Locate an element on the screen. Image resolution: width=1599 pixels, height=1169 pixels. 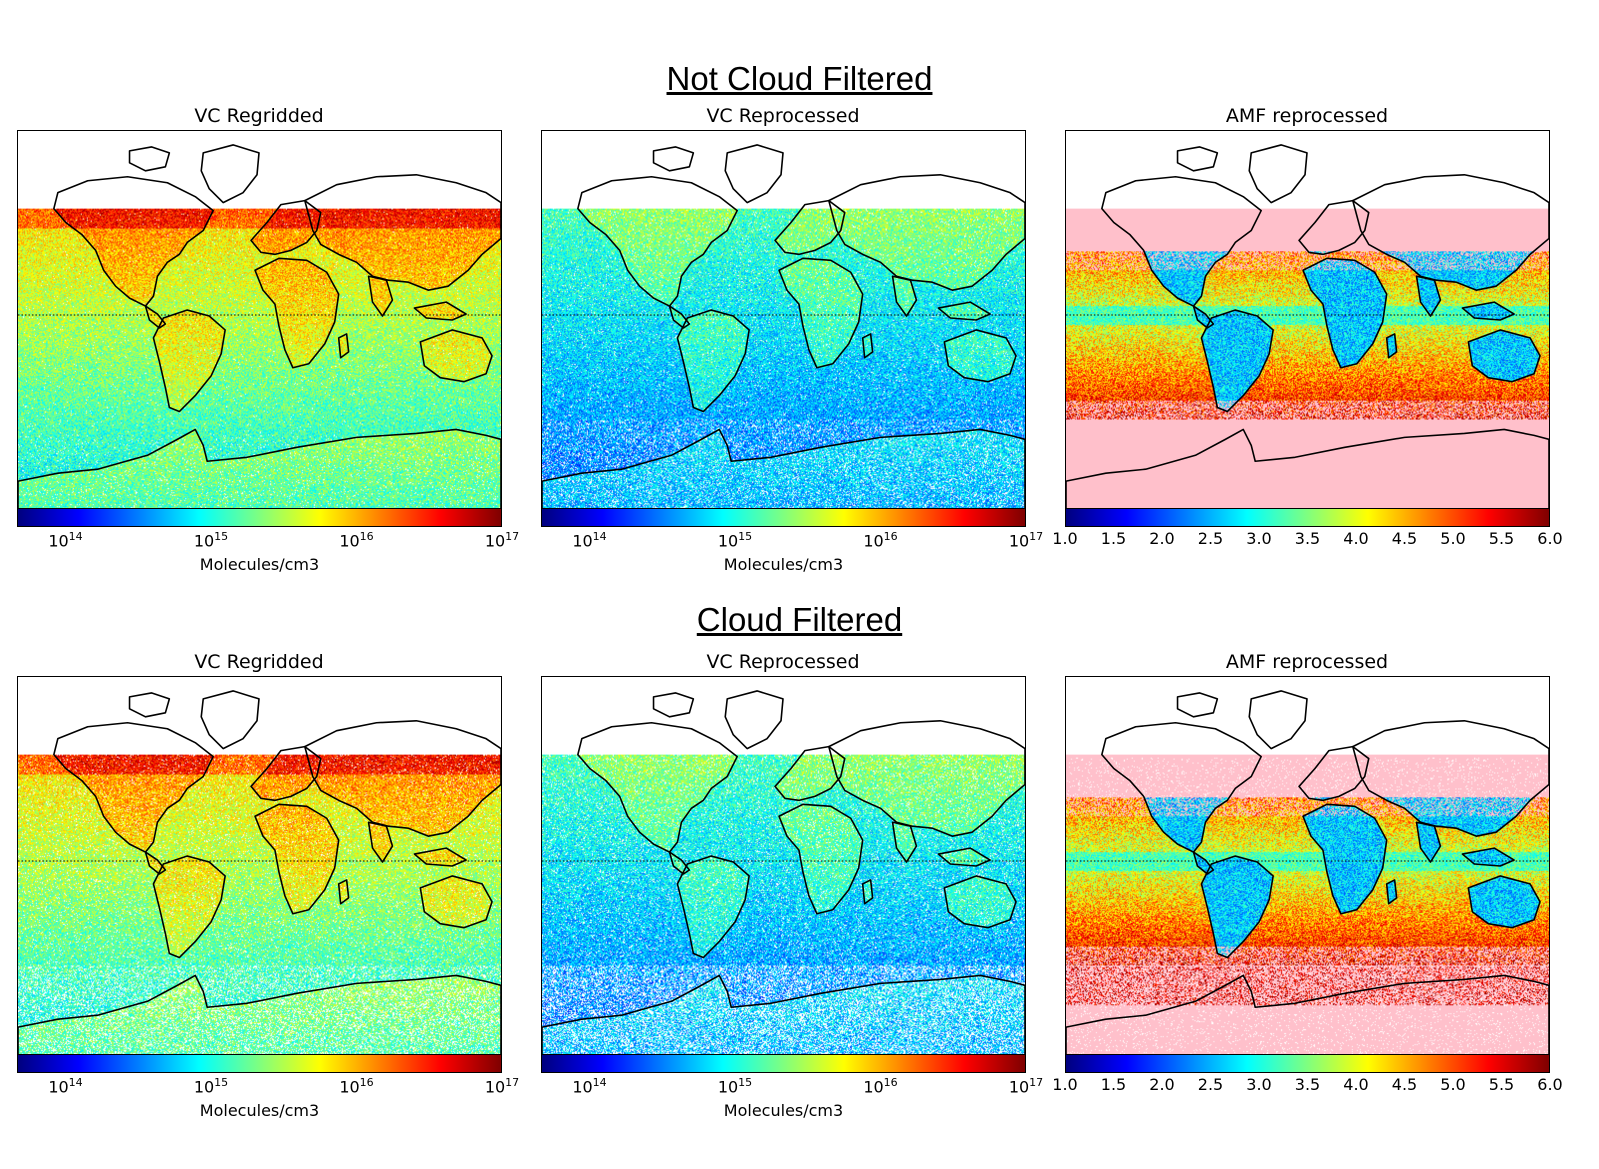
tick-exponent: 17 is located at coordinates (512, 536).